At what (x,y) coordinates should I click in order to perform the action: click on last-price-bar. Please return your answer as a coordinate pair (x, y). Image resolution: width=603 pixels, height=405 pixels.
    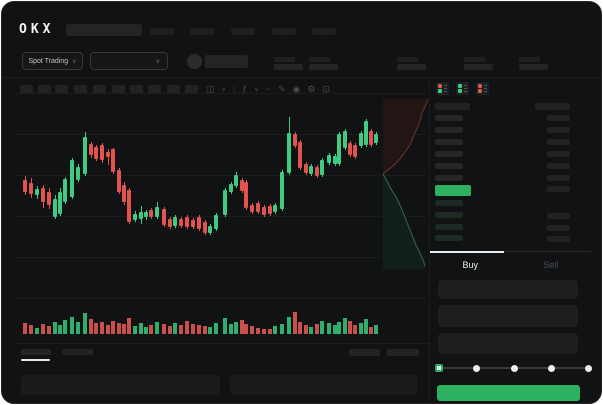
    Looking at the image, I should click on (453, 190).